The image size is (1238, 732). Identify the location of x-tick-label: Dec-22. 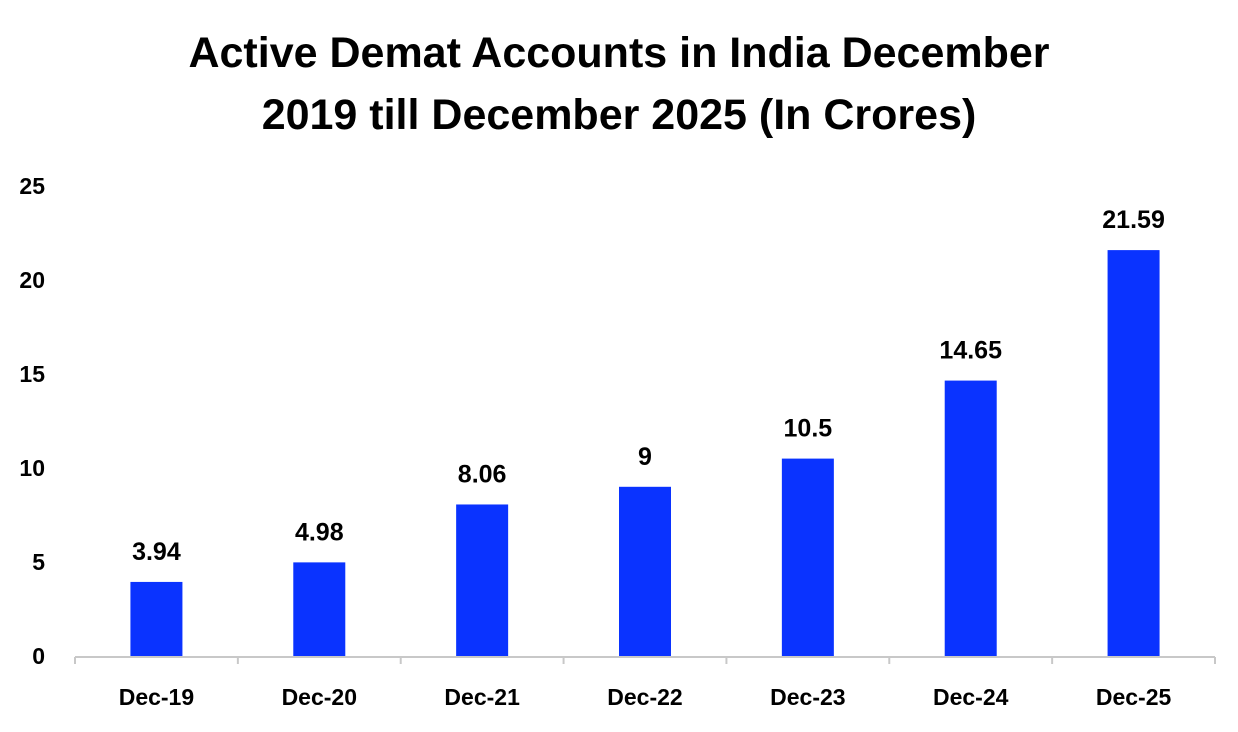
(644, 697).